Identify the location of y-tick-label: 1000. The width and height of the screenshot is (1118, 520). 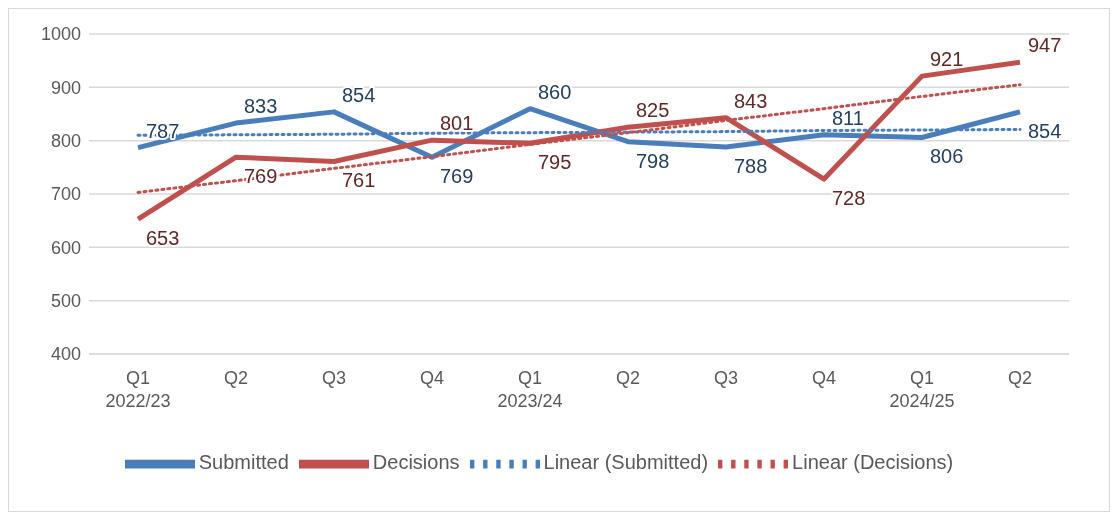
(60, 34).